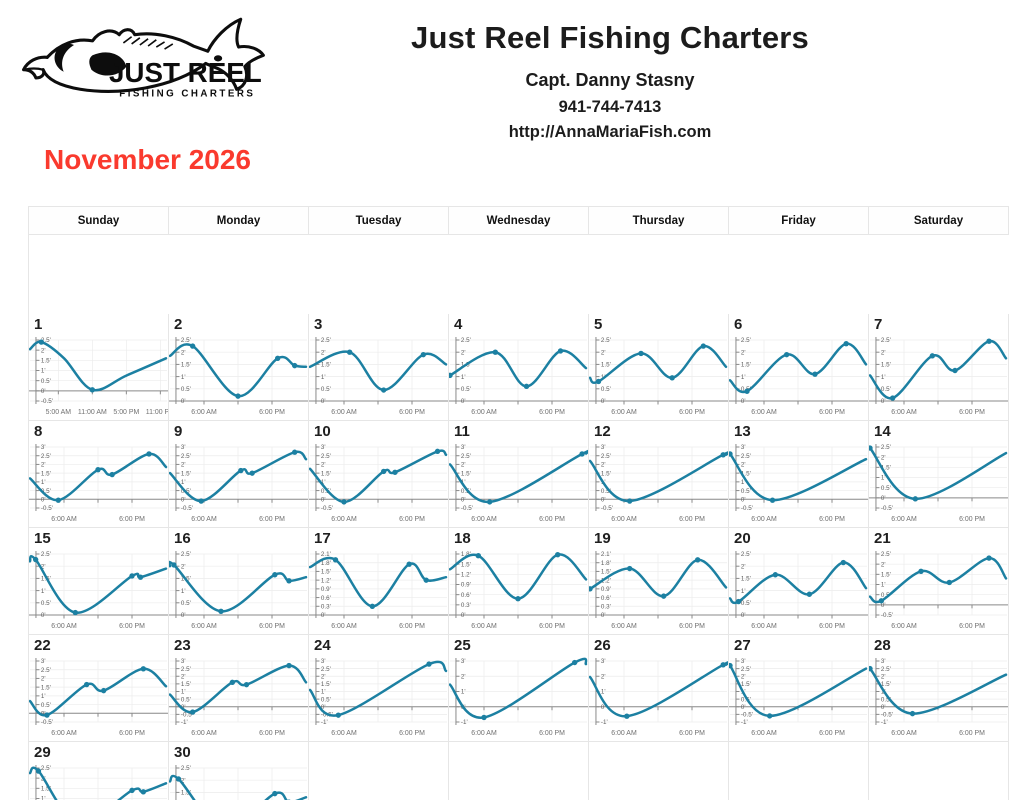 Image resolution: width=1036 pixels, height=800 pixels. I want to click on calendar-day-cell: 25 3' 2' 1' 0' -1' 6:00 AM 6:00 PM, so click(519, 688).